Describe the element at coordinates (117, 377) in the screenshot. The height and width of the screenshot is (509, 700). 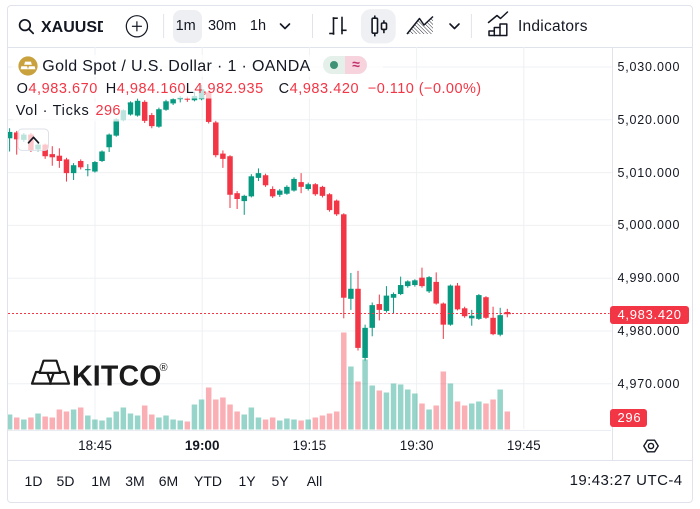
I see `svg-text: KITCO` at that location.